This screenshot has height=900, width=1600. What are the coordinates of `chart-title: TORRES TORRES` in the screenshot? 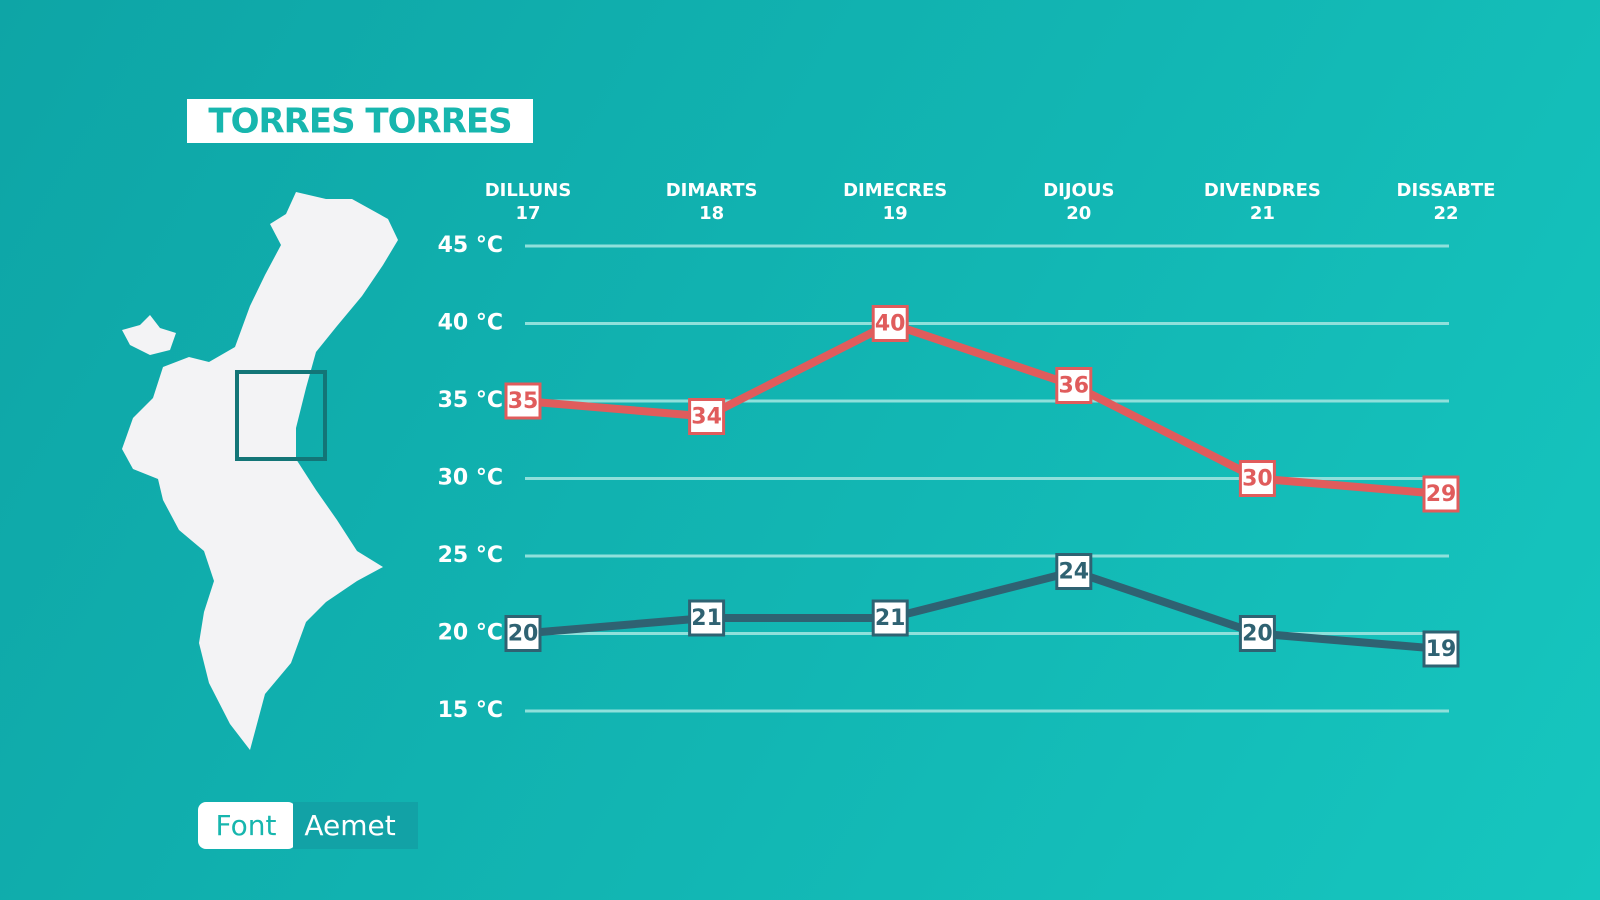 It's located at (359, 122).